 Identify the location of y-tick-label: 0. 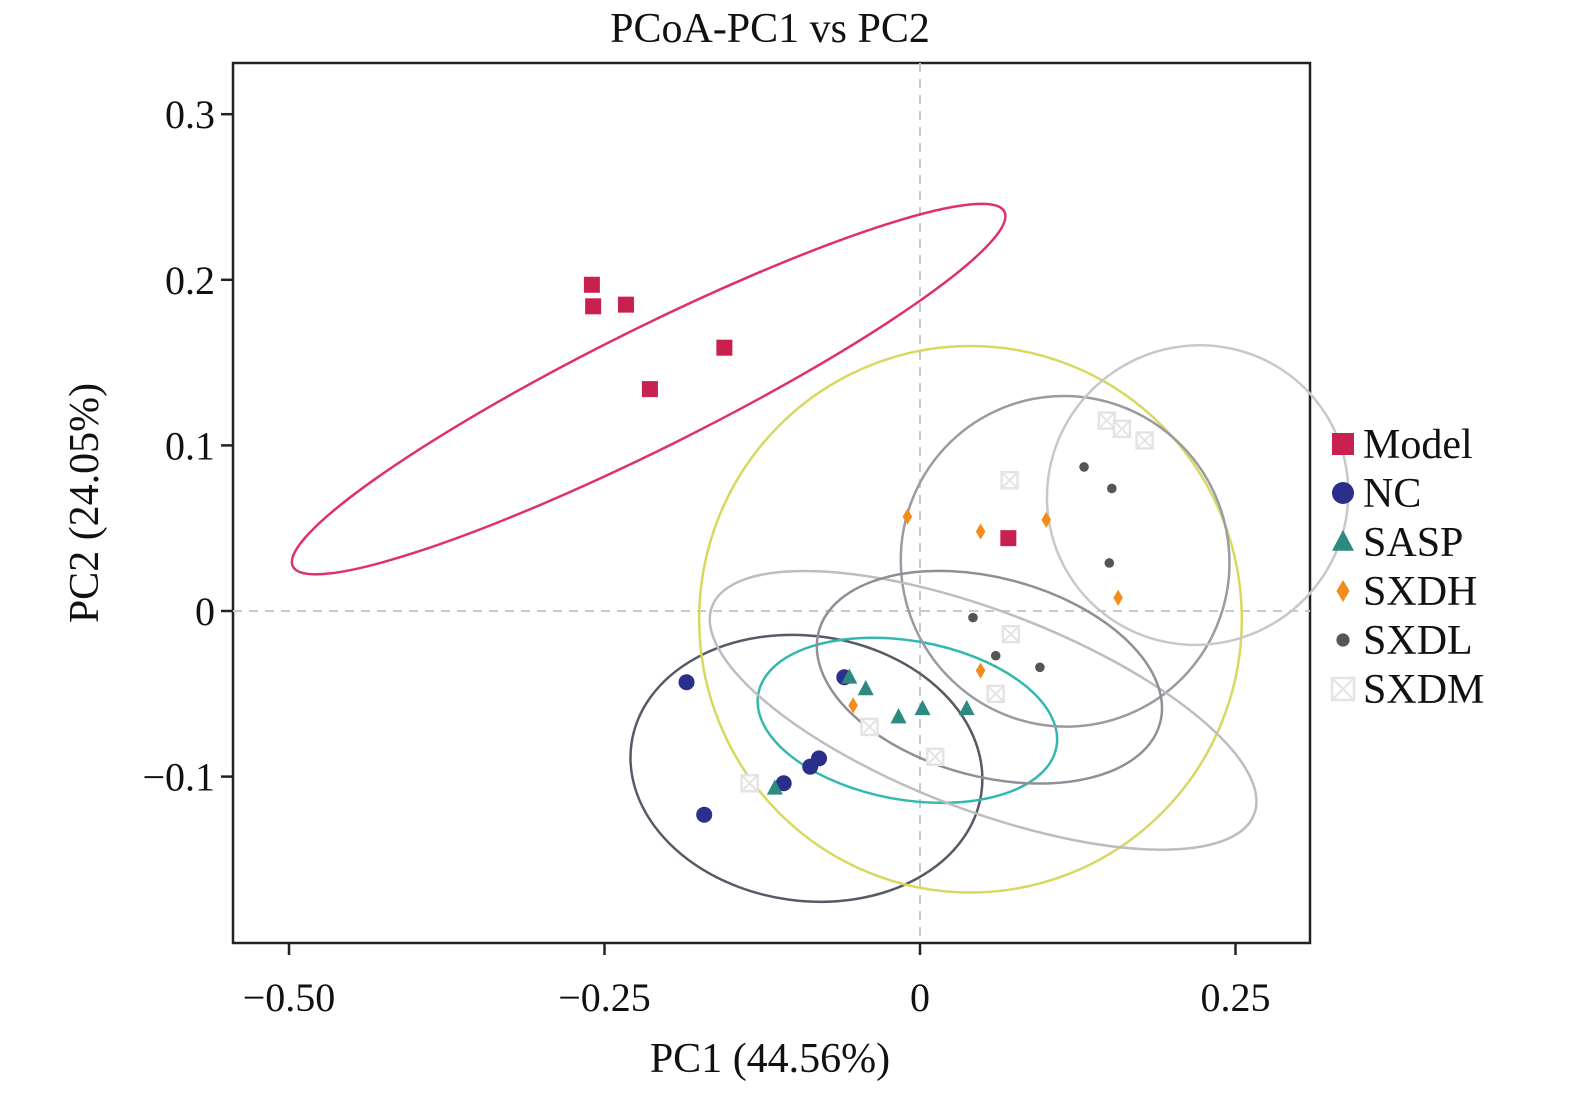
(205, 611).